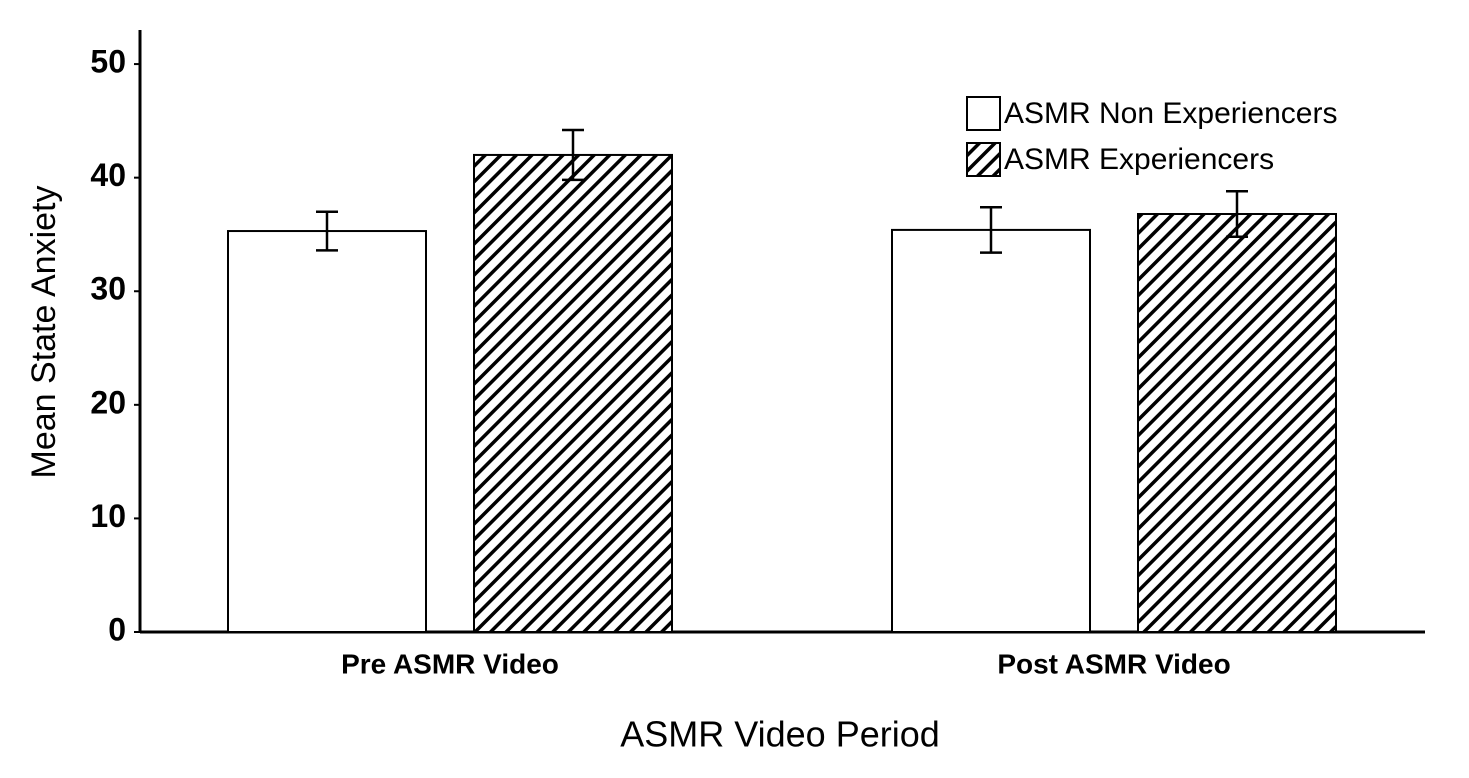 The height and width of the screenshot is (778, 1469). I want to click on y-tick-label: 50, so click(108, 62).